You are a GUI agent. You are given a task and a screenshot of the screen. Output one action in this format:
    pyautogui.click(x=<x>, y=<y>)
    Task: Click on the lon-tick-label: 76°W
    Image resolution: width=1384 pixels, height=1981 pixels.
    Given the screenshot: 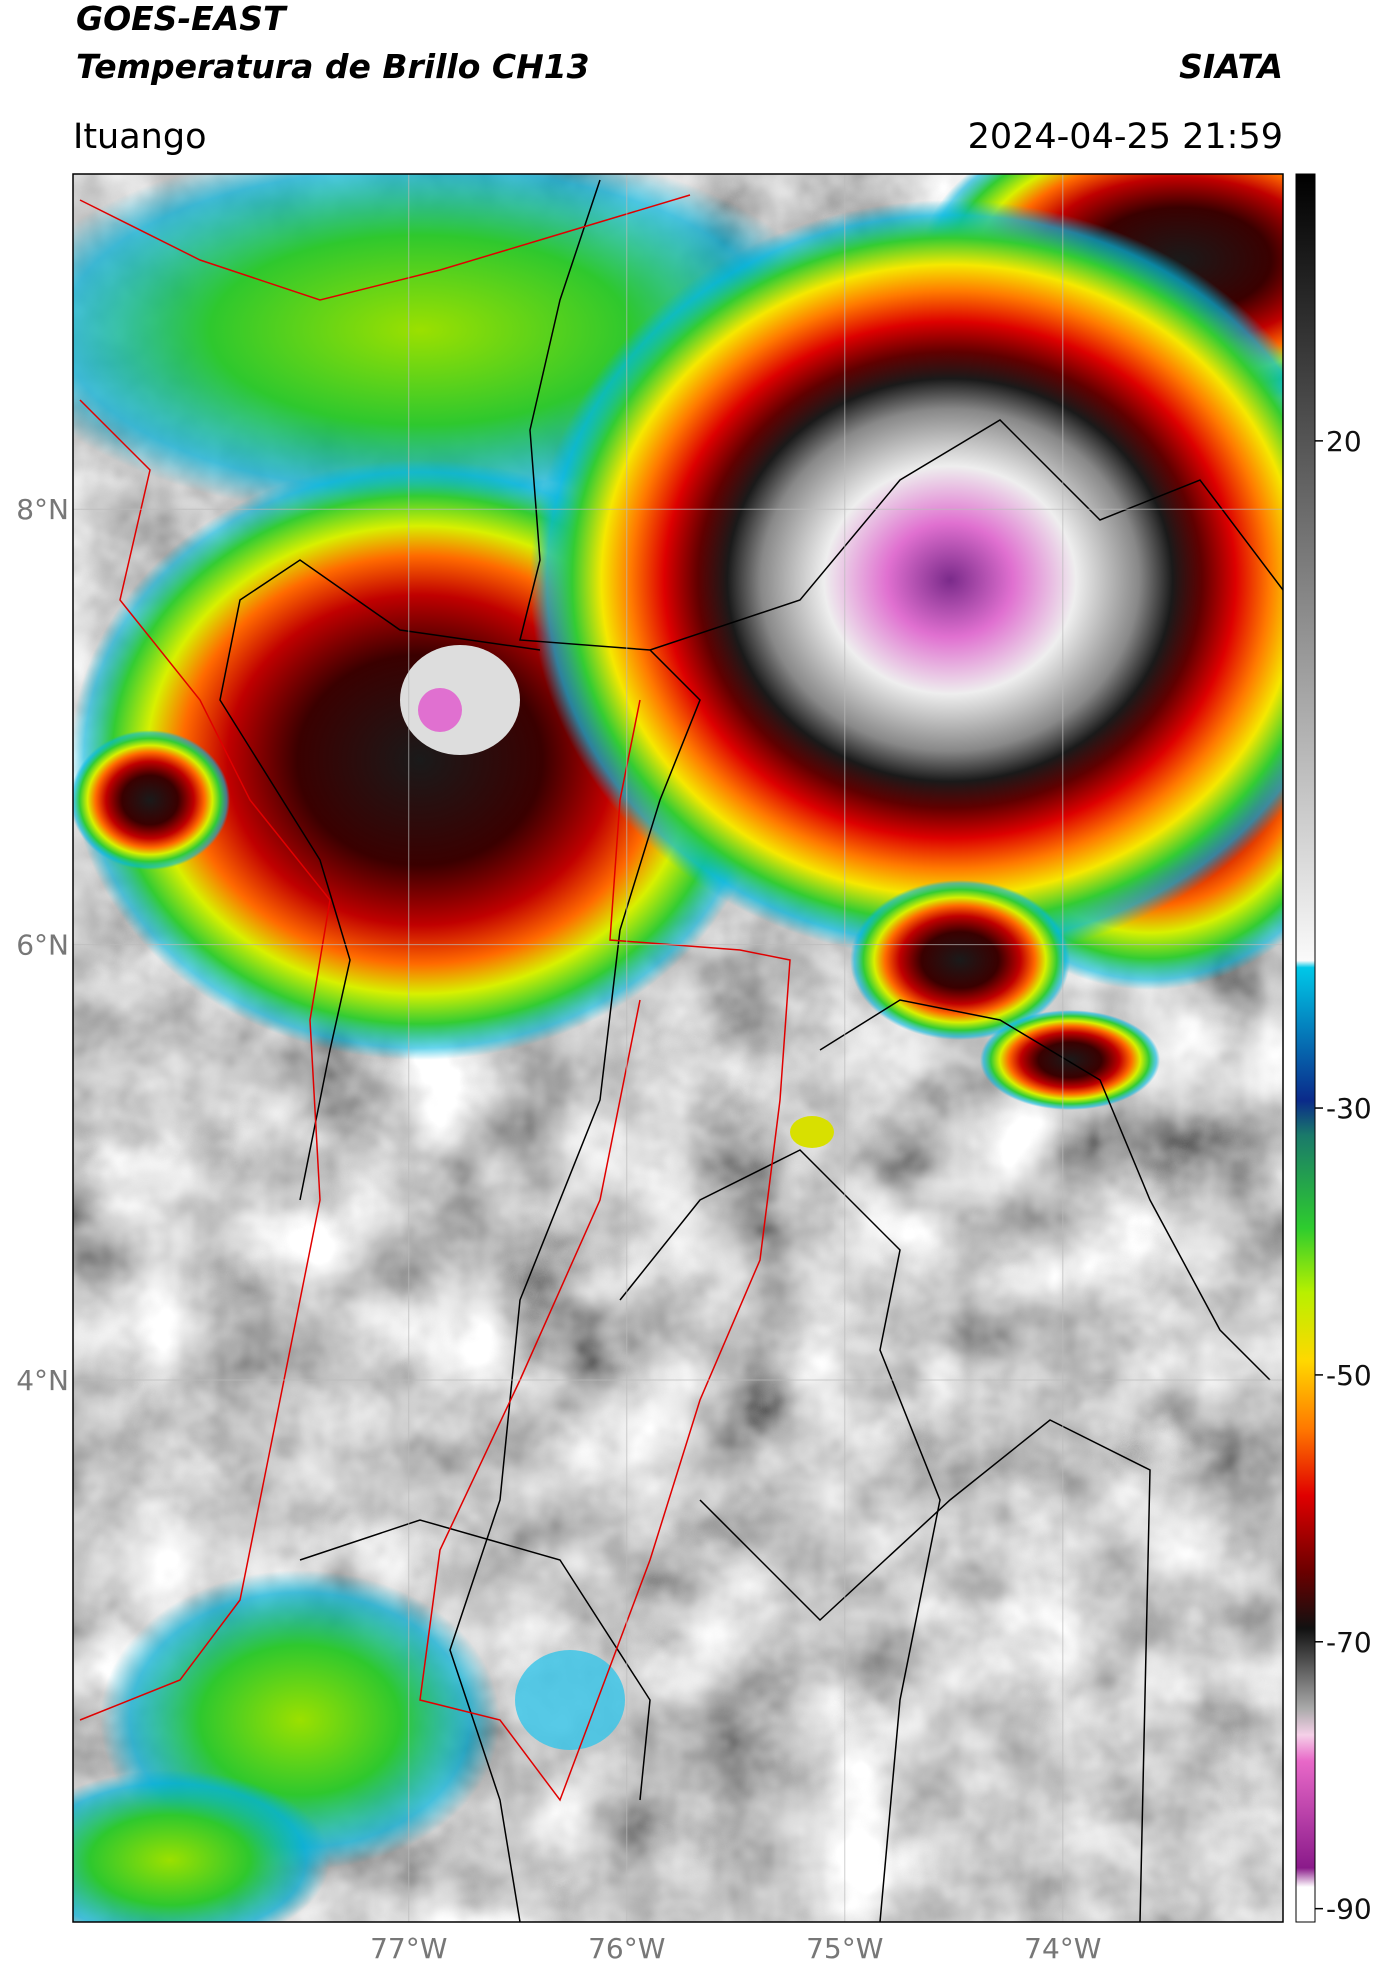 What is the action you would take?
    pyautogui.click(x=626, y=1948)
    